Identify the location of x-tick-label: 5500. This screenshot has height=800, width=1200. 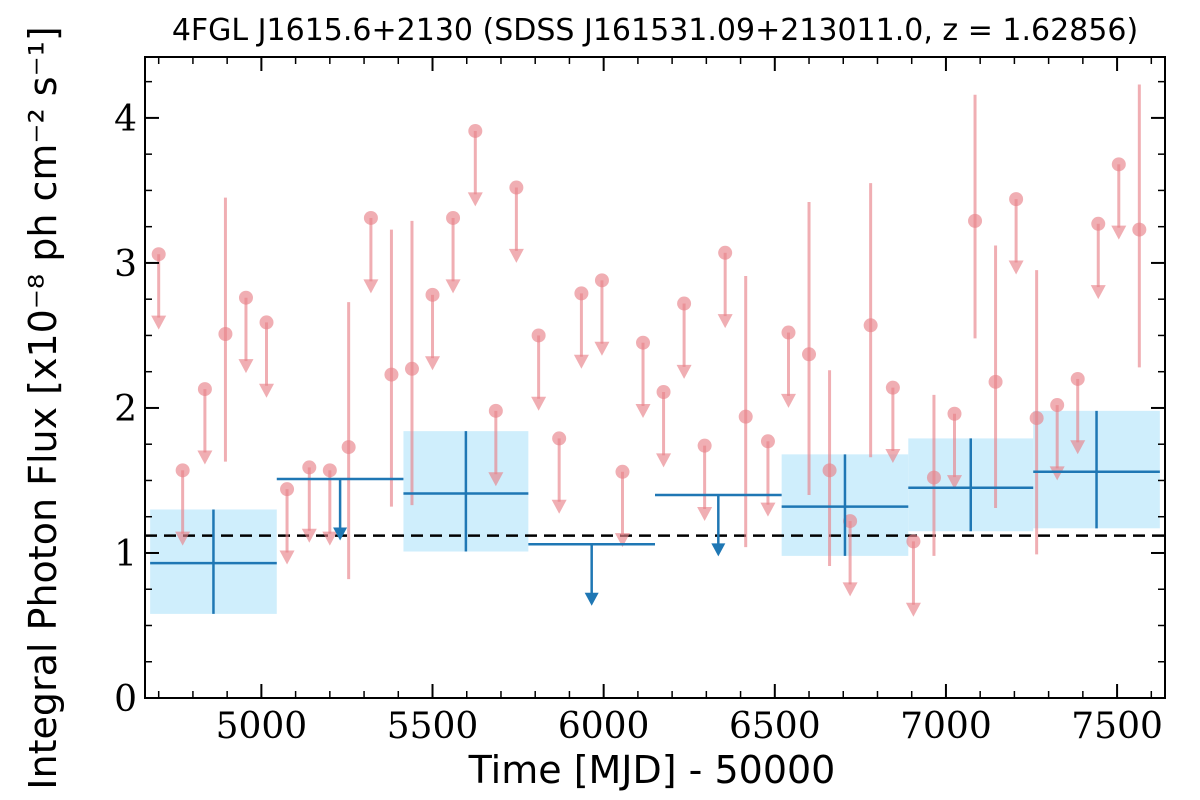
(433, 726).